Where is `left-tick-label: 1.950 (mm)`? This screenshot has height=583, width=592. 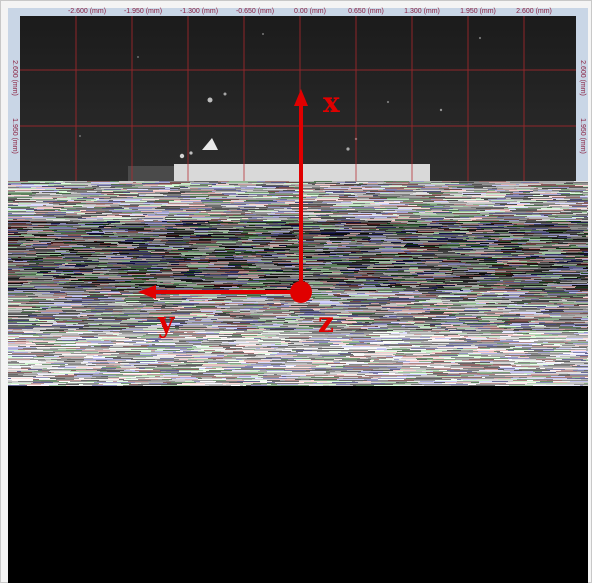 left-tick-label: 1.950 (mm) is located at coordinates (14, 136).